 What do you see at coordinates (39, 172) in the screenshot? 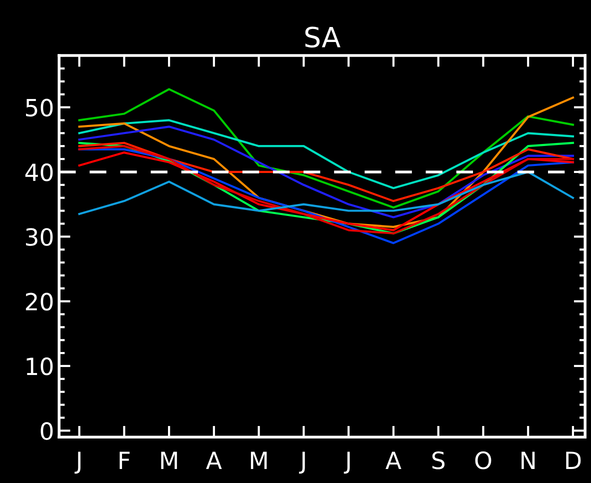
I see `y-tick-label: 40` at bounding box center [39, 172].